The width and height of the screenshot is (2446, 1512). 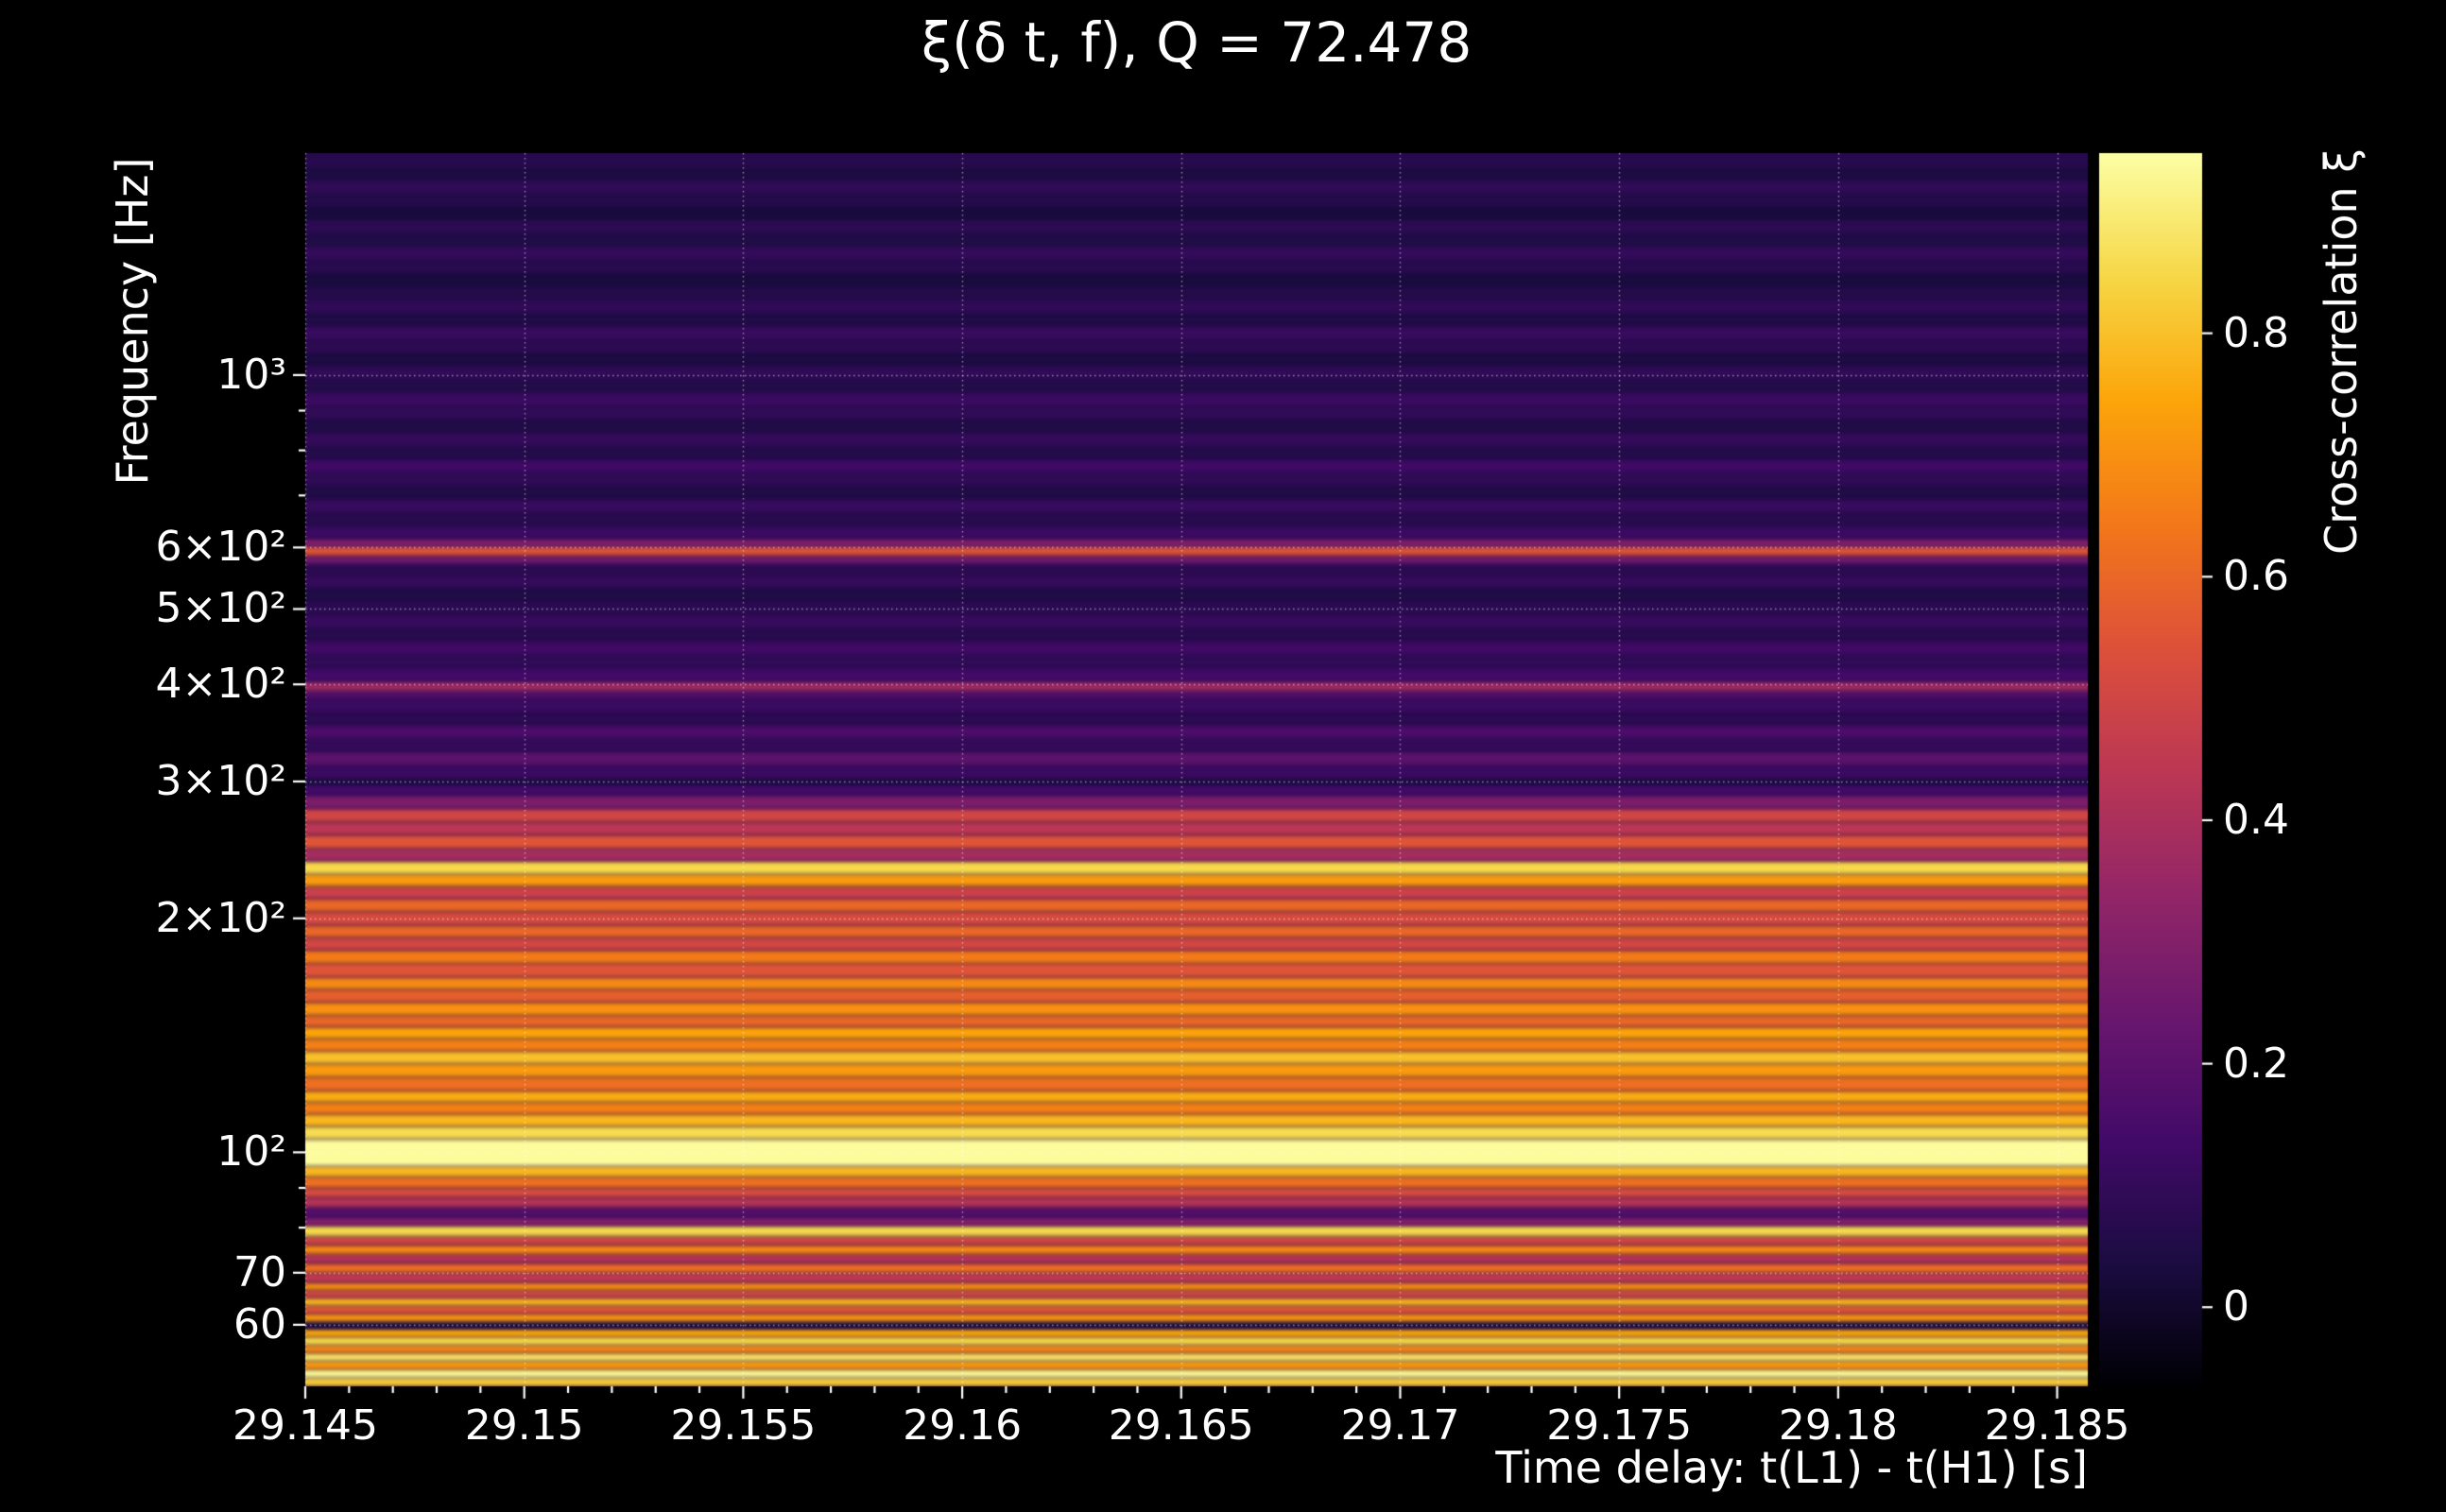 I want to click on colorbar-tick-label: 0.6, so click(x=2256, y=576).